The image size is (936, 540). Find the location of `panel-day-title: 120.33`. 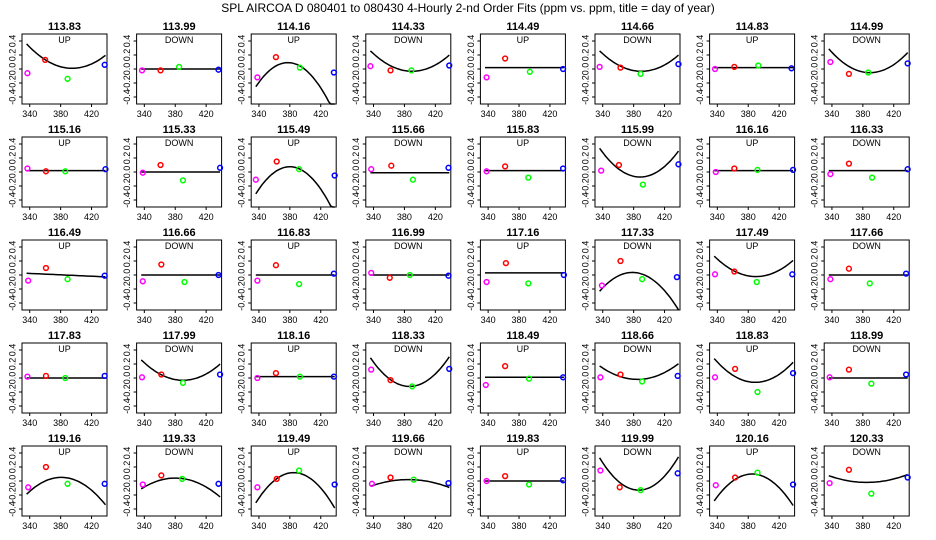

panel-day-title: 120.33 is located at coordinates (867, 439).